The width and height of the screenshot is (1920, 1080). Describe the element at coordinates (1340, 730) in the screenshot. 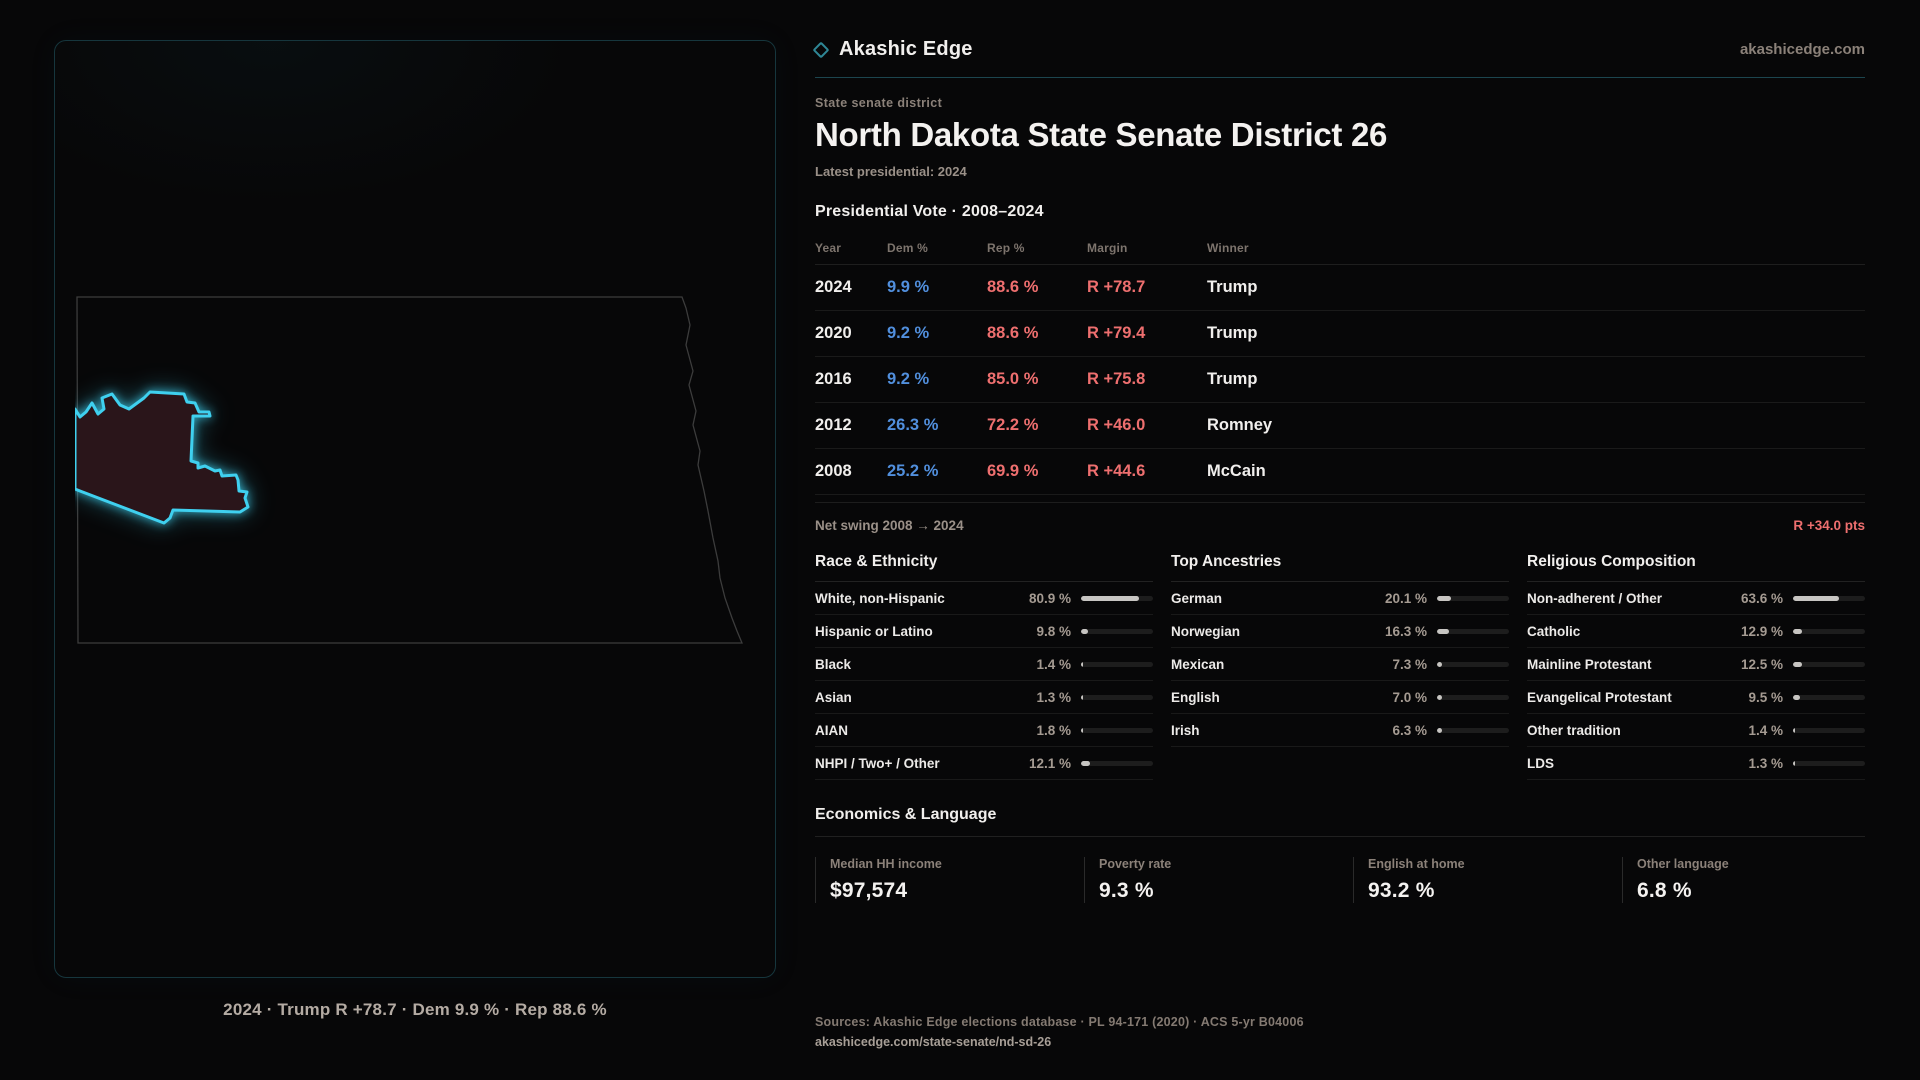

I see `stat-row: Irish 6.3 %` at that location.